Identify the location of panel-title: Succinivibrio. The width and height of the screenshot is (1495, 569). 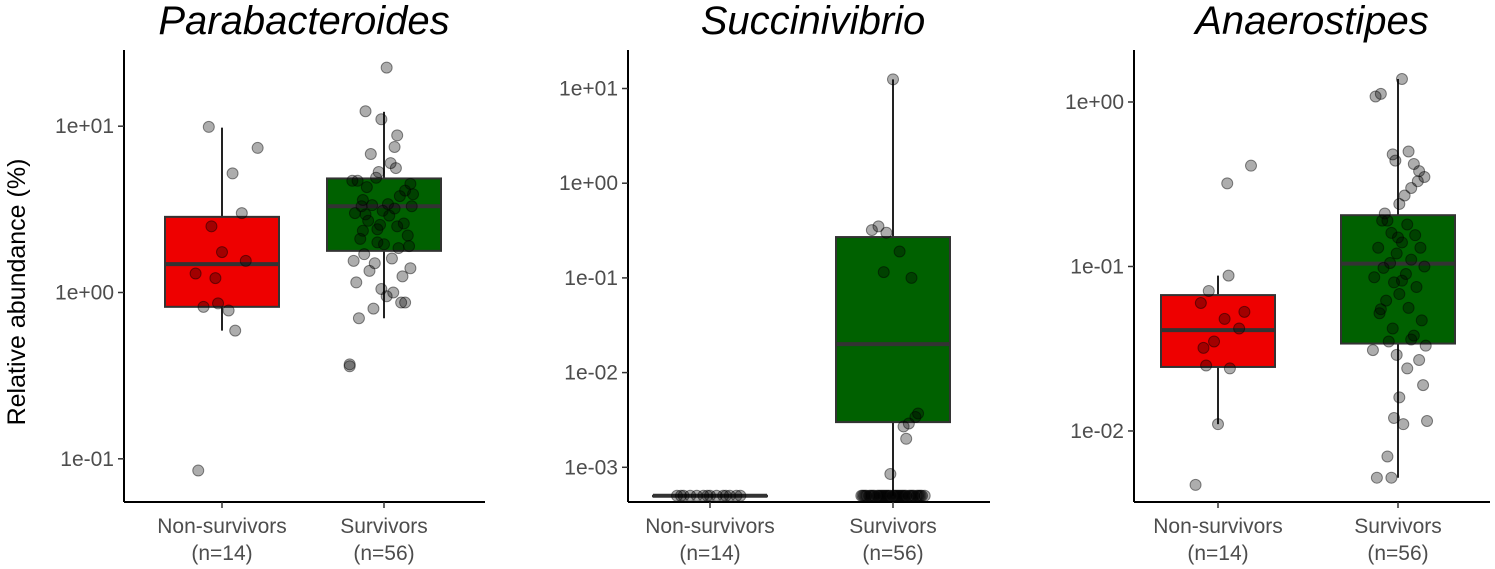
(813, 21).